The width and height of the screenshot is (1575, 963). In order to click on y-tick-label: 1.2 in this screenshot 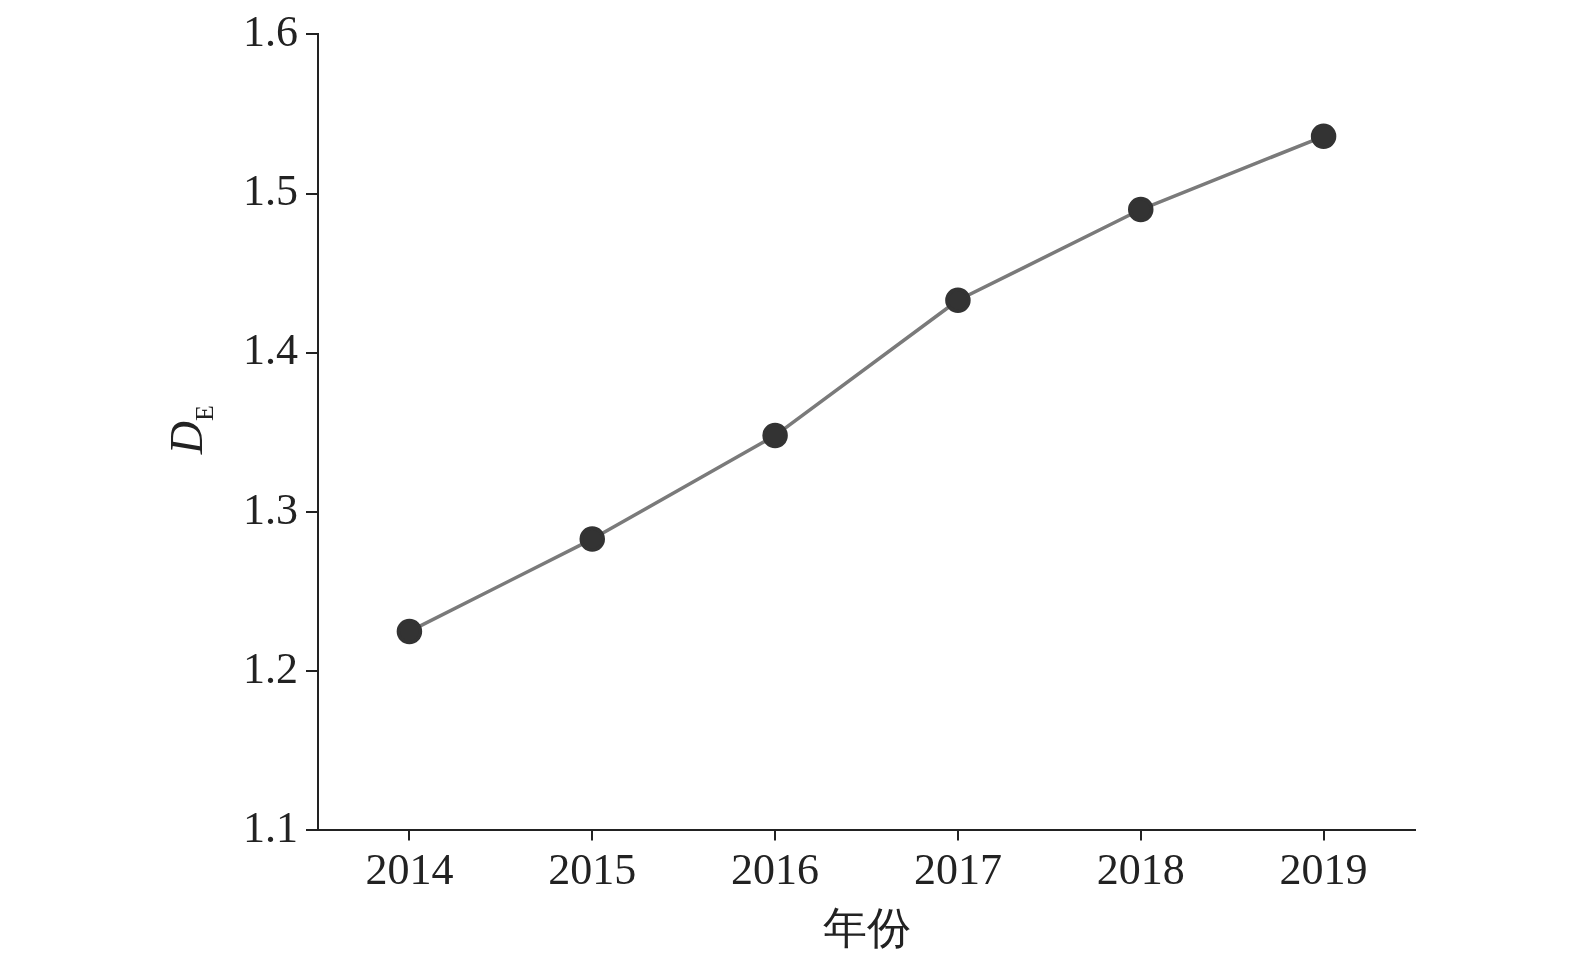, I will do `click(270, 668)`.